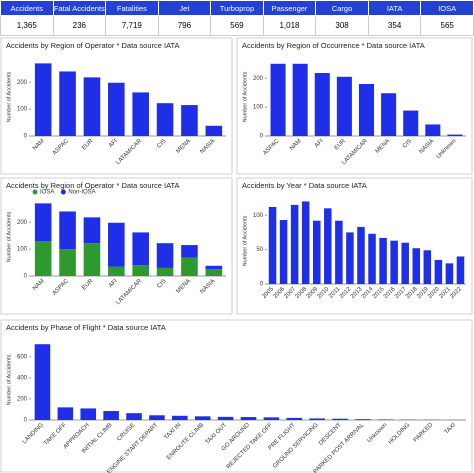 This screenshot has width=474, height=473. Describe the element at coordinates (184, 25) in the screenshot. I see `stat-value: 796` at that location.